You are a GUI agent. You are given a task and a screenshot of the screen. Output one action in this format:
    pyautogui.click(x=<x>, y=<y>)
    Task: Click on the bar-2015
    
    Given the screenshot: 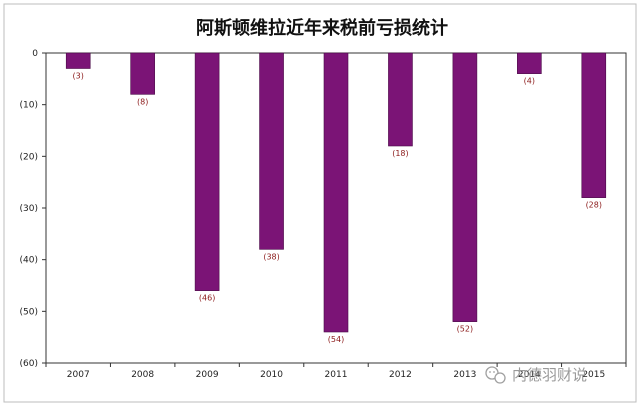 What is the action you would take?
    pyautogui.click(x=594, y=125)
    